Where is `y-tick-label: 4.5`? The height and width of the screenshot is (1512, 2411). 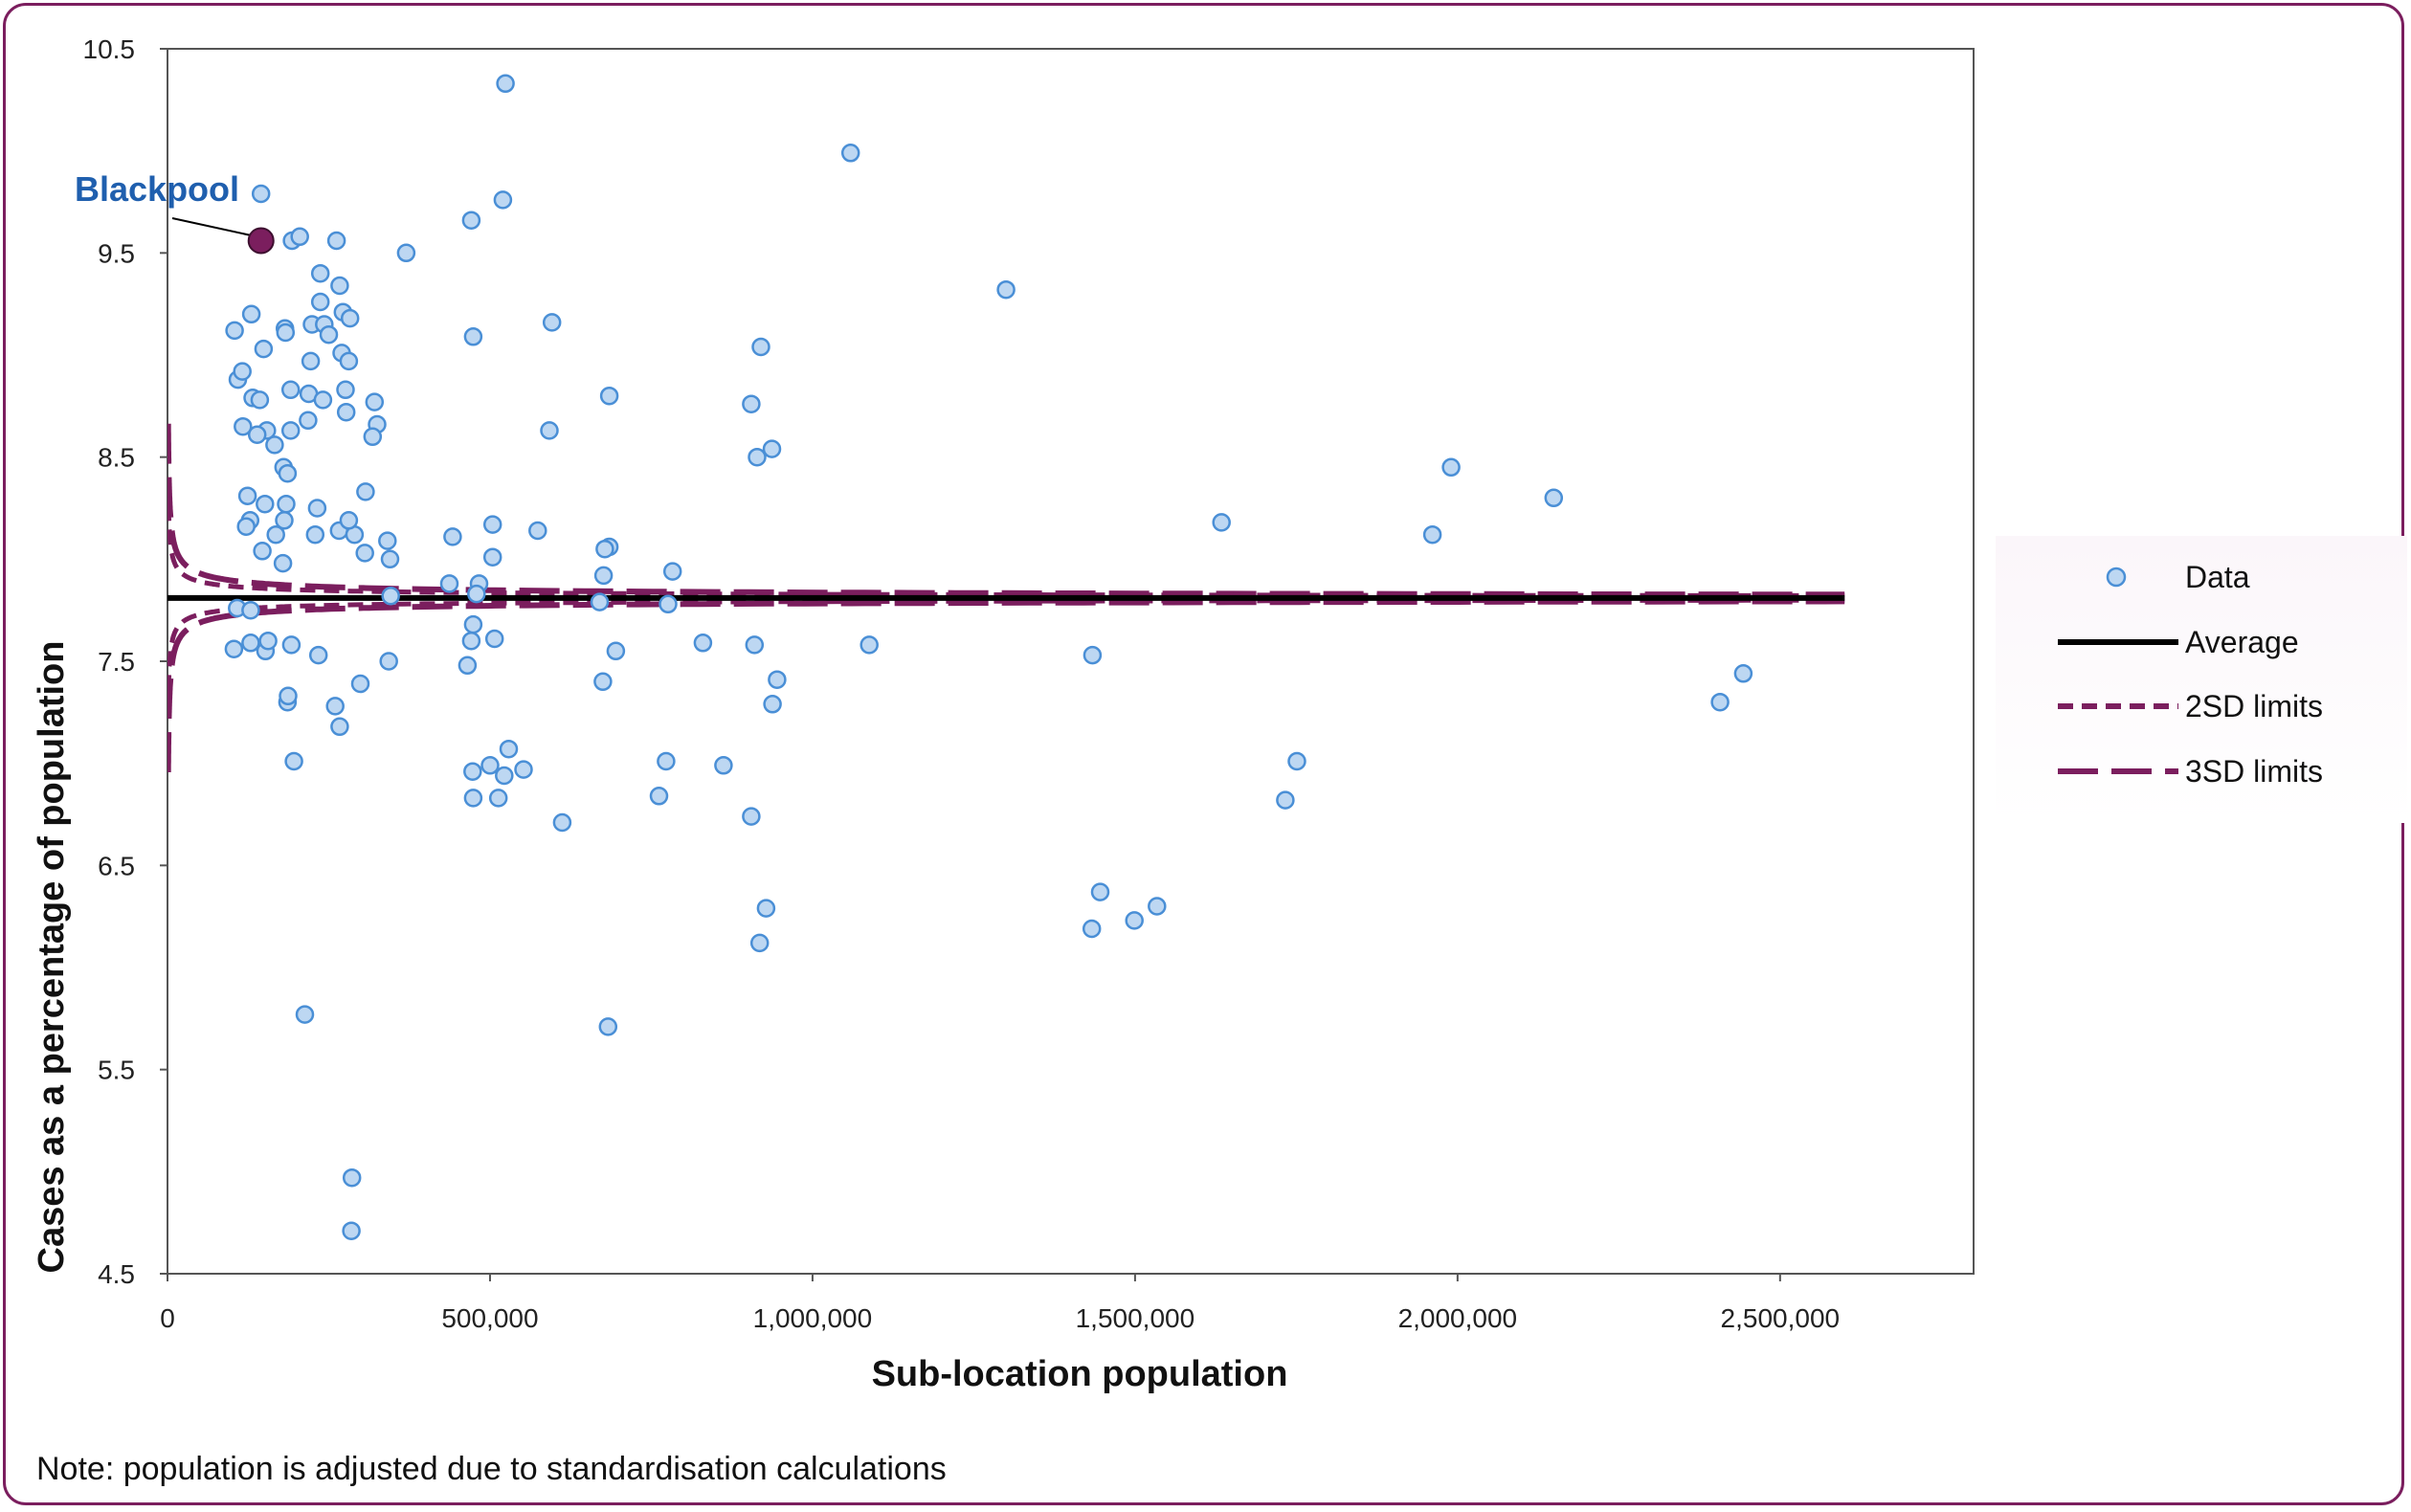
y-tick-label: 4.5 is located at coordinates (117, 1274).